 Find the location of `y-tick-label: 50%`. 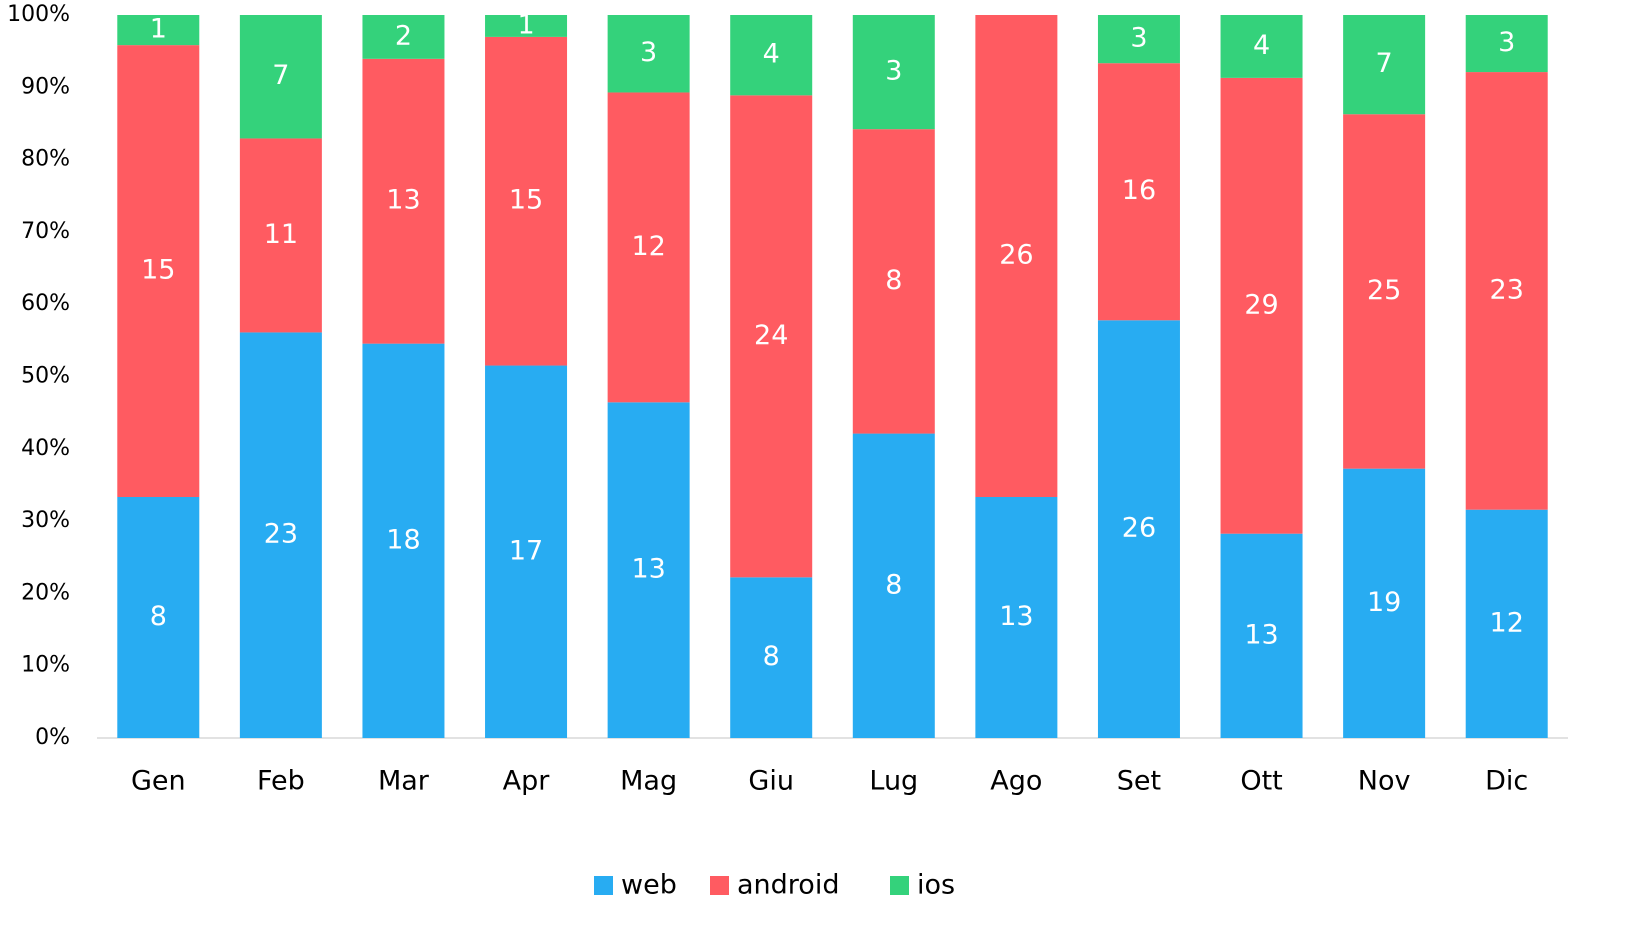

y-tick-label: 50% is located at coordinates (45, 376).